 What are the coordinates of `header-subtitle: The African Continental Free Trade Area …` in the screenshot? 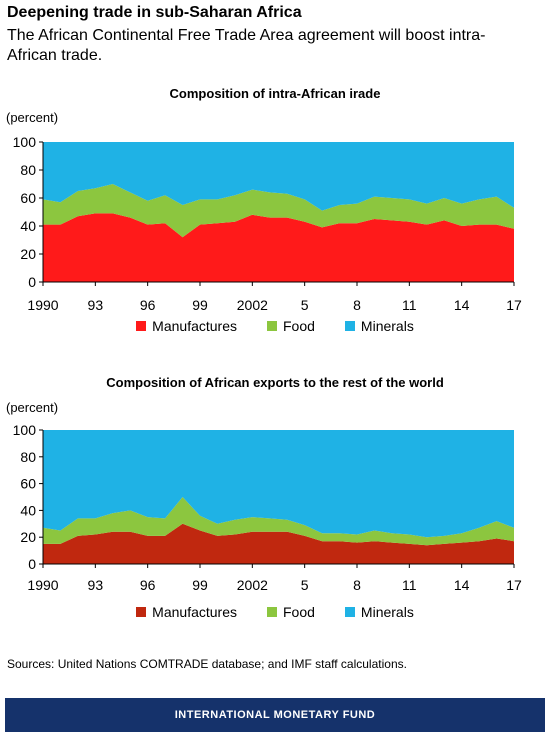 It's located at (246, 45).